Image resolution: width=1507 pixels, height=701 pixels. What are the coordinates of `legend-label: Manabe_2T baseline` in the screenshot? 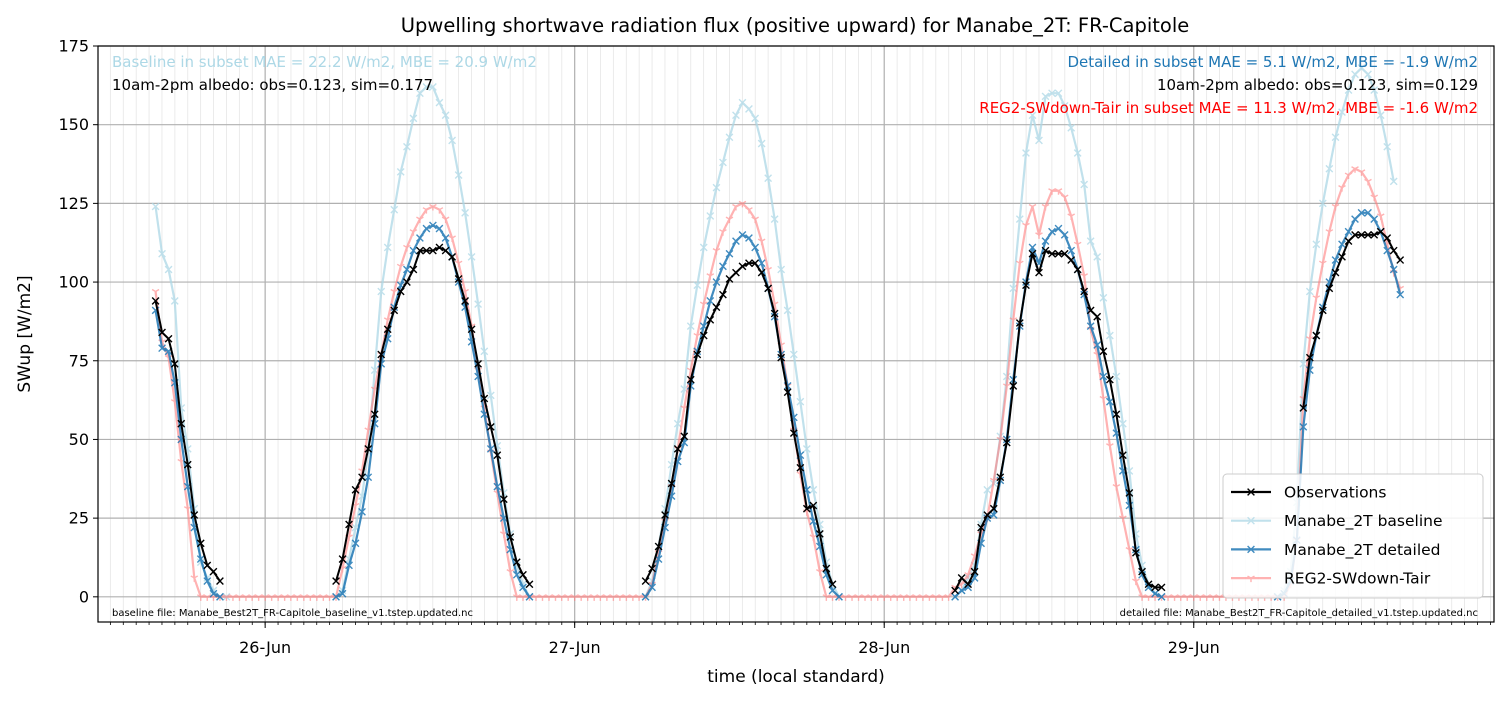 It's located at (1363, 521).